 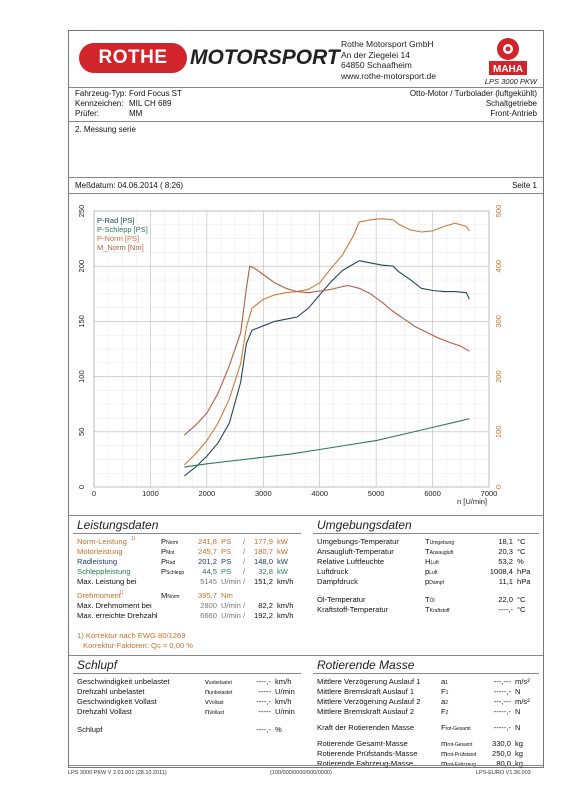 I want to click on masse-symbol: a1, so click(x=444, y=681).